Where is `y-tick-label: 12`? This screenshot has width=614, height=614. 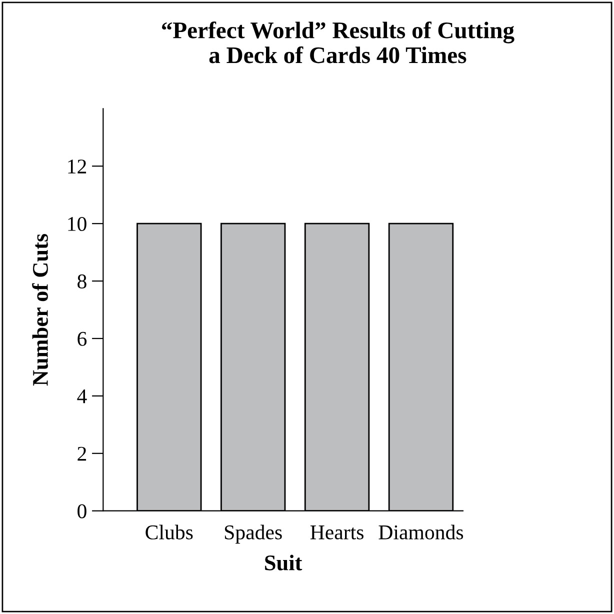 y-tick-label: 12 is located at coordinates (77, 167).